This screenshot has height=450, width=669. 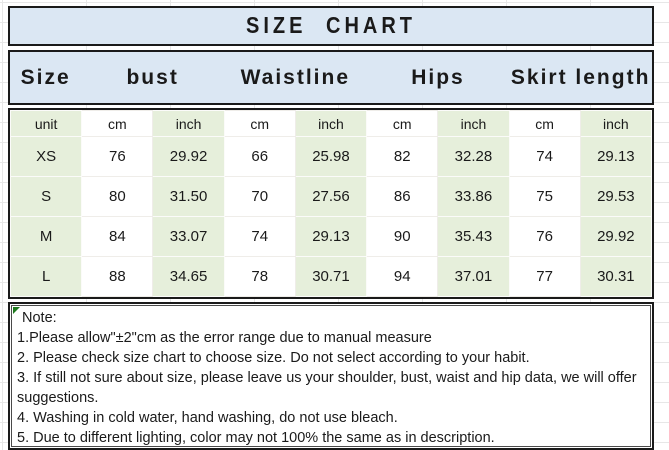 I want to click on column-header-bar: Size bust Waistline Hips Skirt length, so click(x=331, y=77).